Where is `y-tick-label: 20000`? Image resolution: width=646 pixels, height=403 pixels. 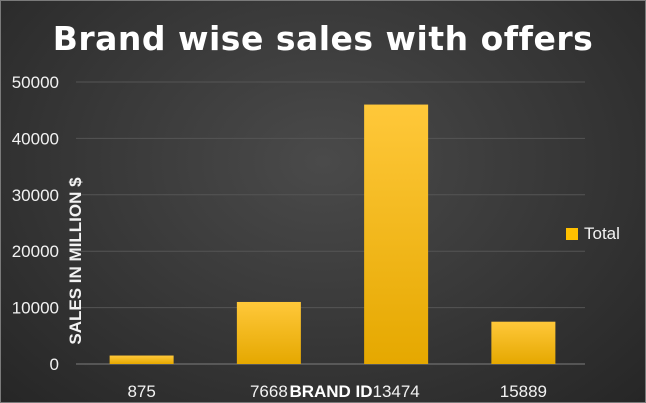 y-tick-label: 20000 is located at coordinates (35, 251).